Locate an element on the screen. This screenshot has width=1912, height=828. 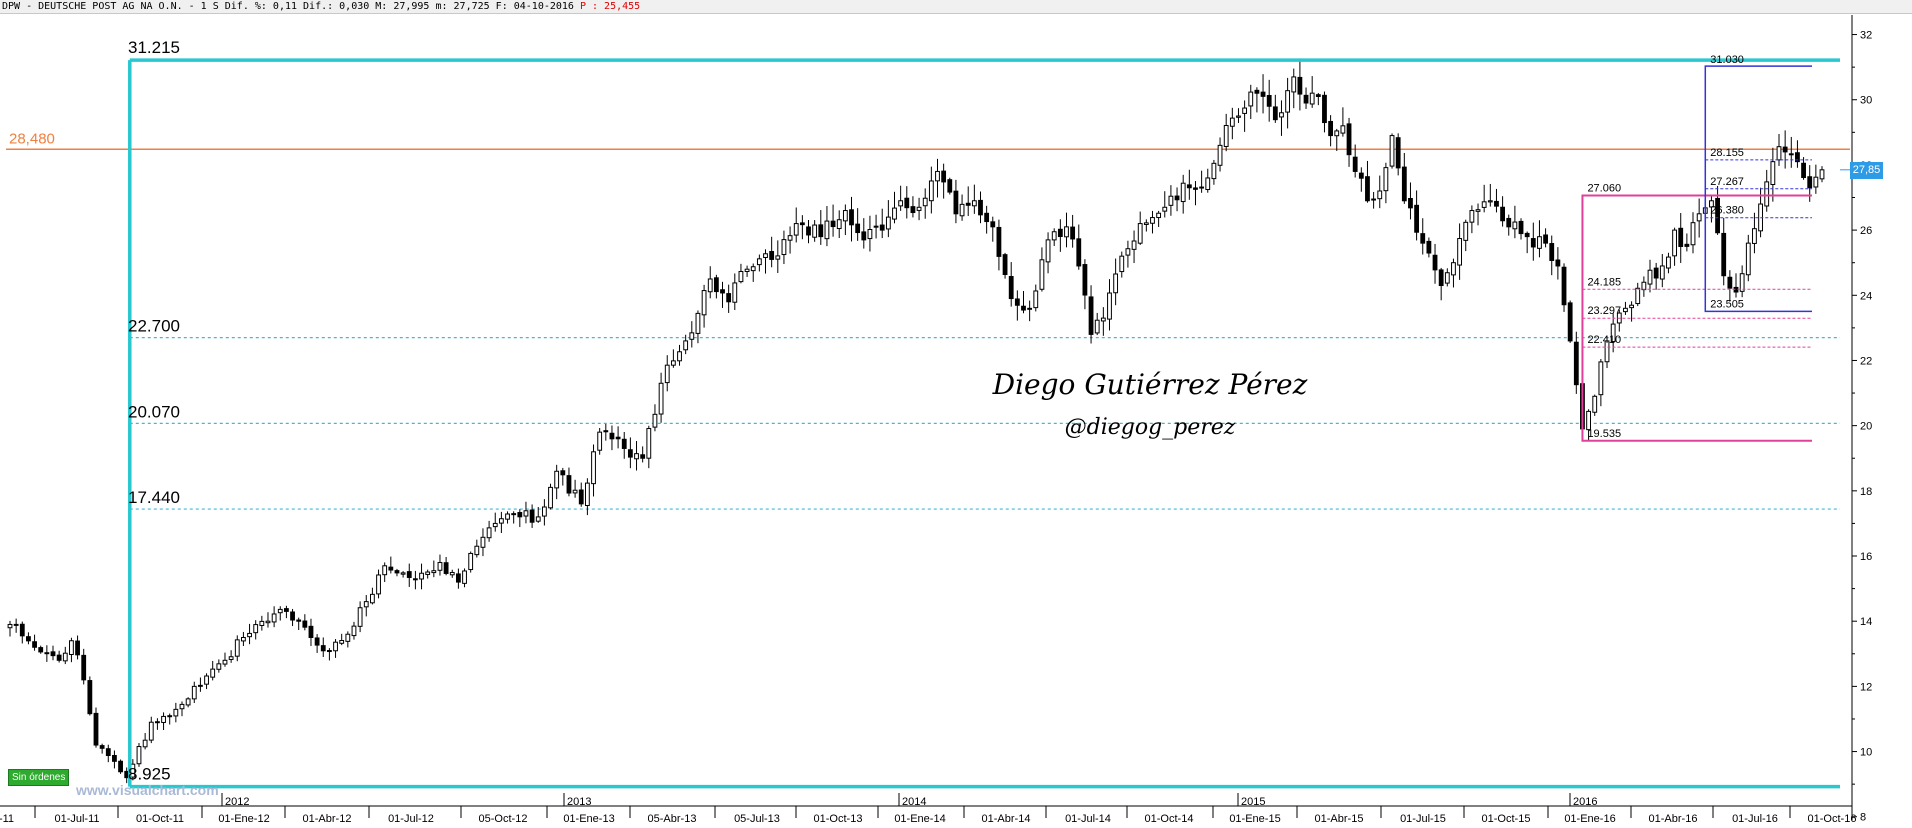
pink-level-label: 22.410 is located at coordinates (1604, 340).